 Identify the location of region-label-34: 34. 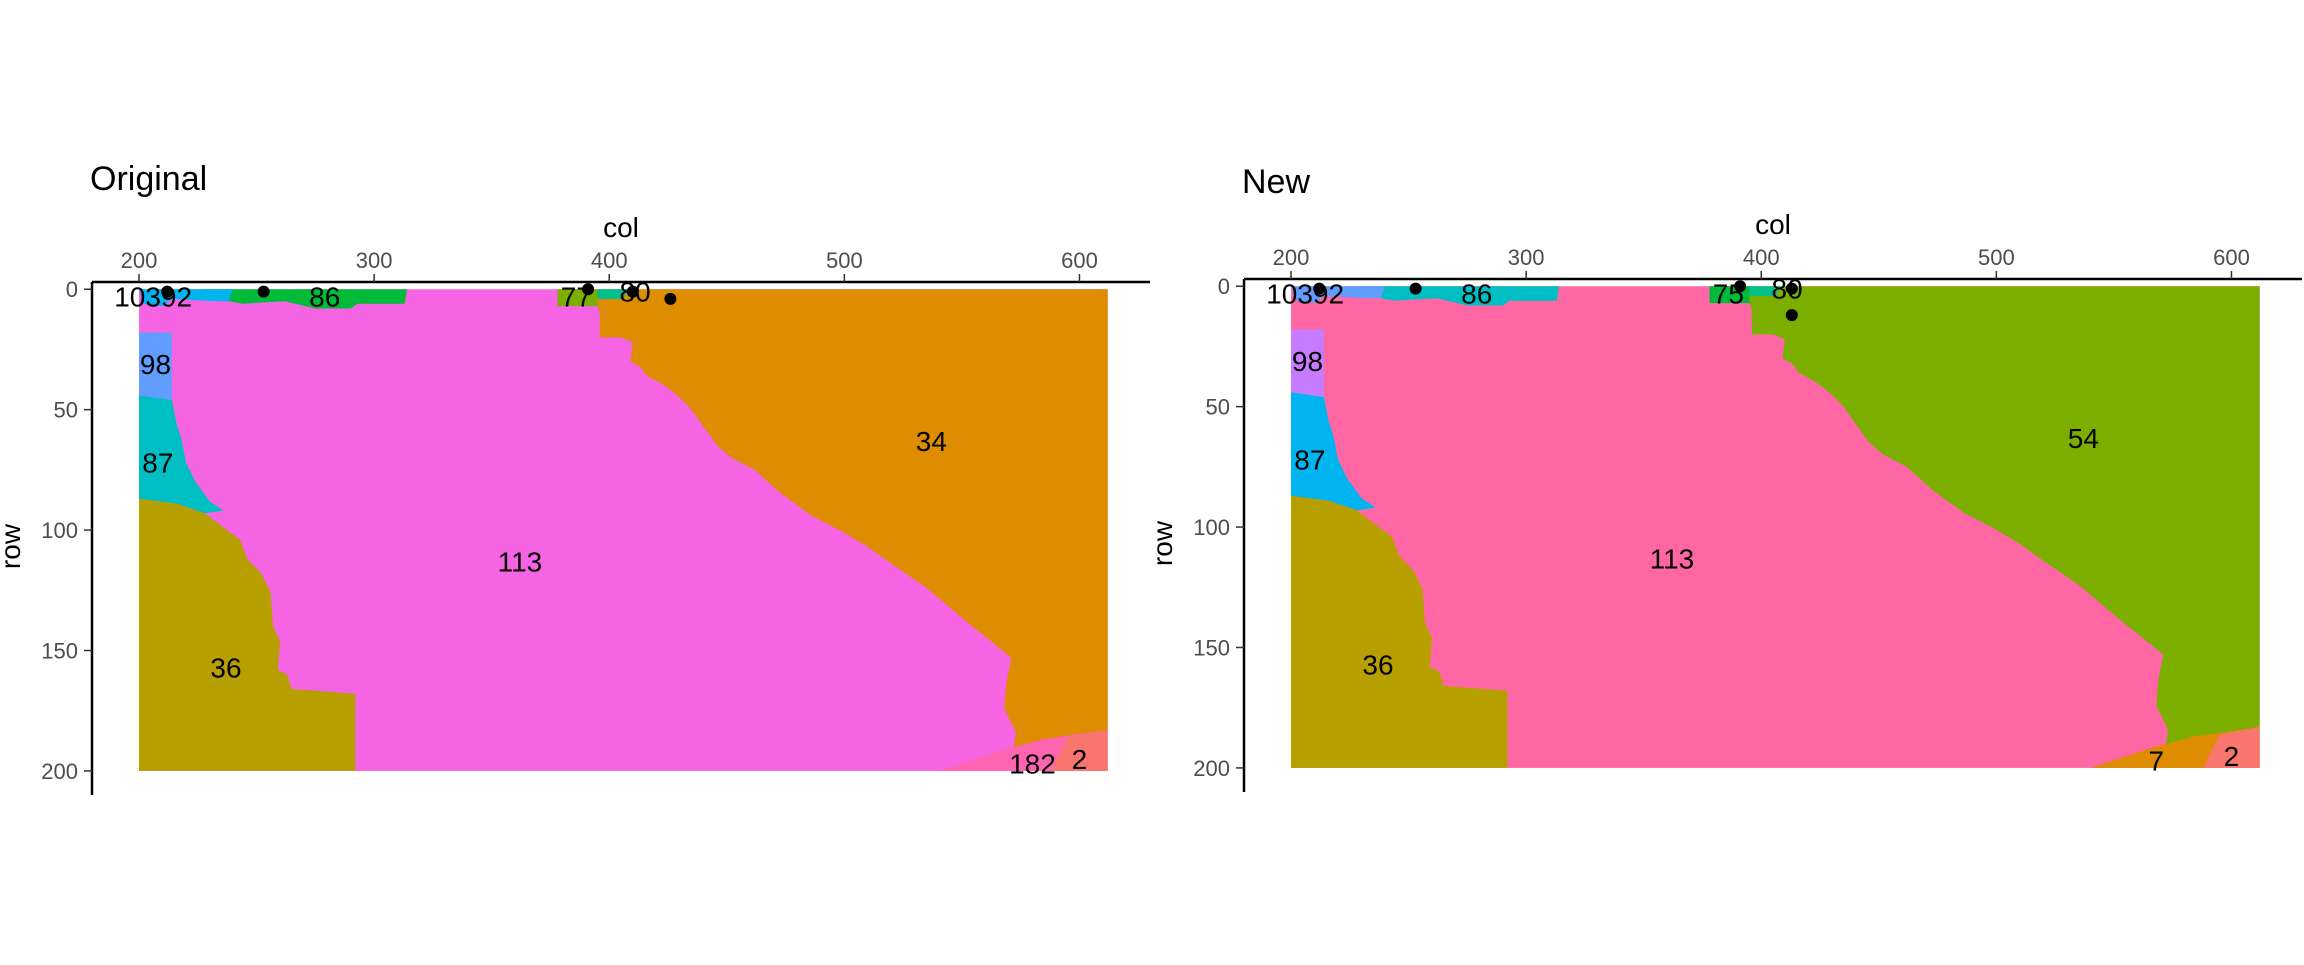
(931, 441).